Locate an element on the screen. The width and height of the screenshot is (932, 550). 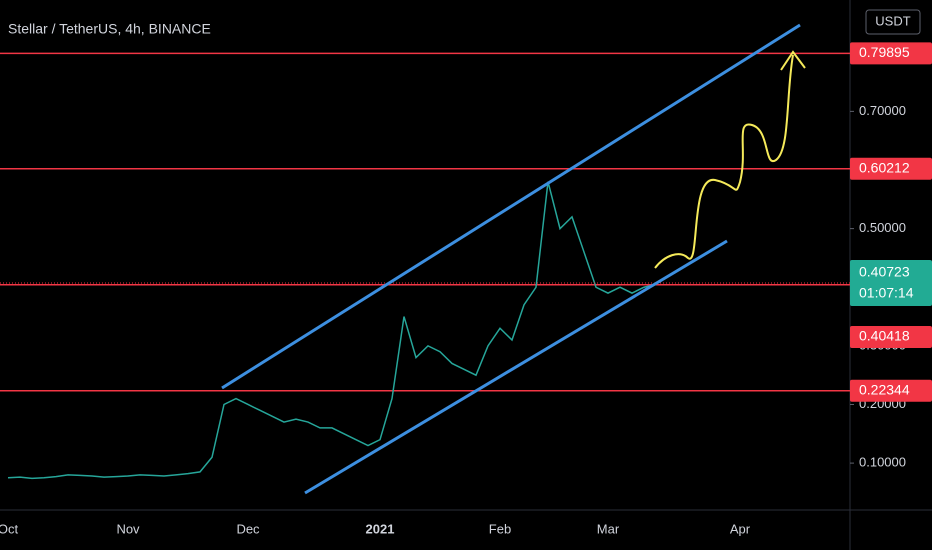
last-price-box is located at coordinates (891, 283).